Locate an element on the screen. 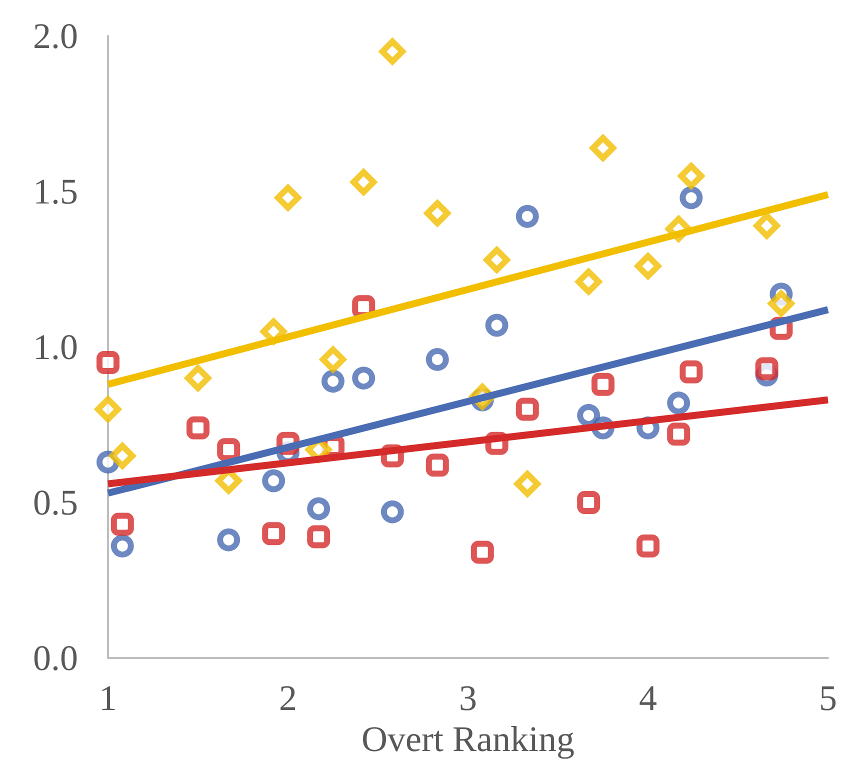 The width and height of the screenshot is (848, 776). y-tick-label: 0.0 is located at coordinates (55, 658).